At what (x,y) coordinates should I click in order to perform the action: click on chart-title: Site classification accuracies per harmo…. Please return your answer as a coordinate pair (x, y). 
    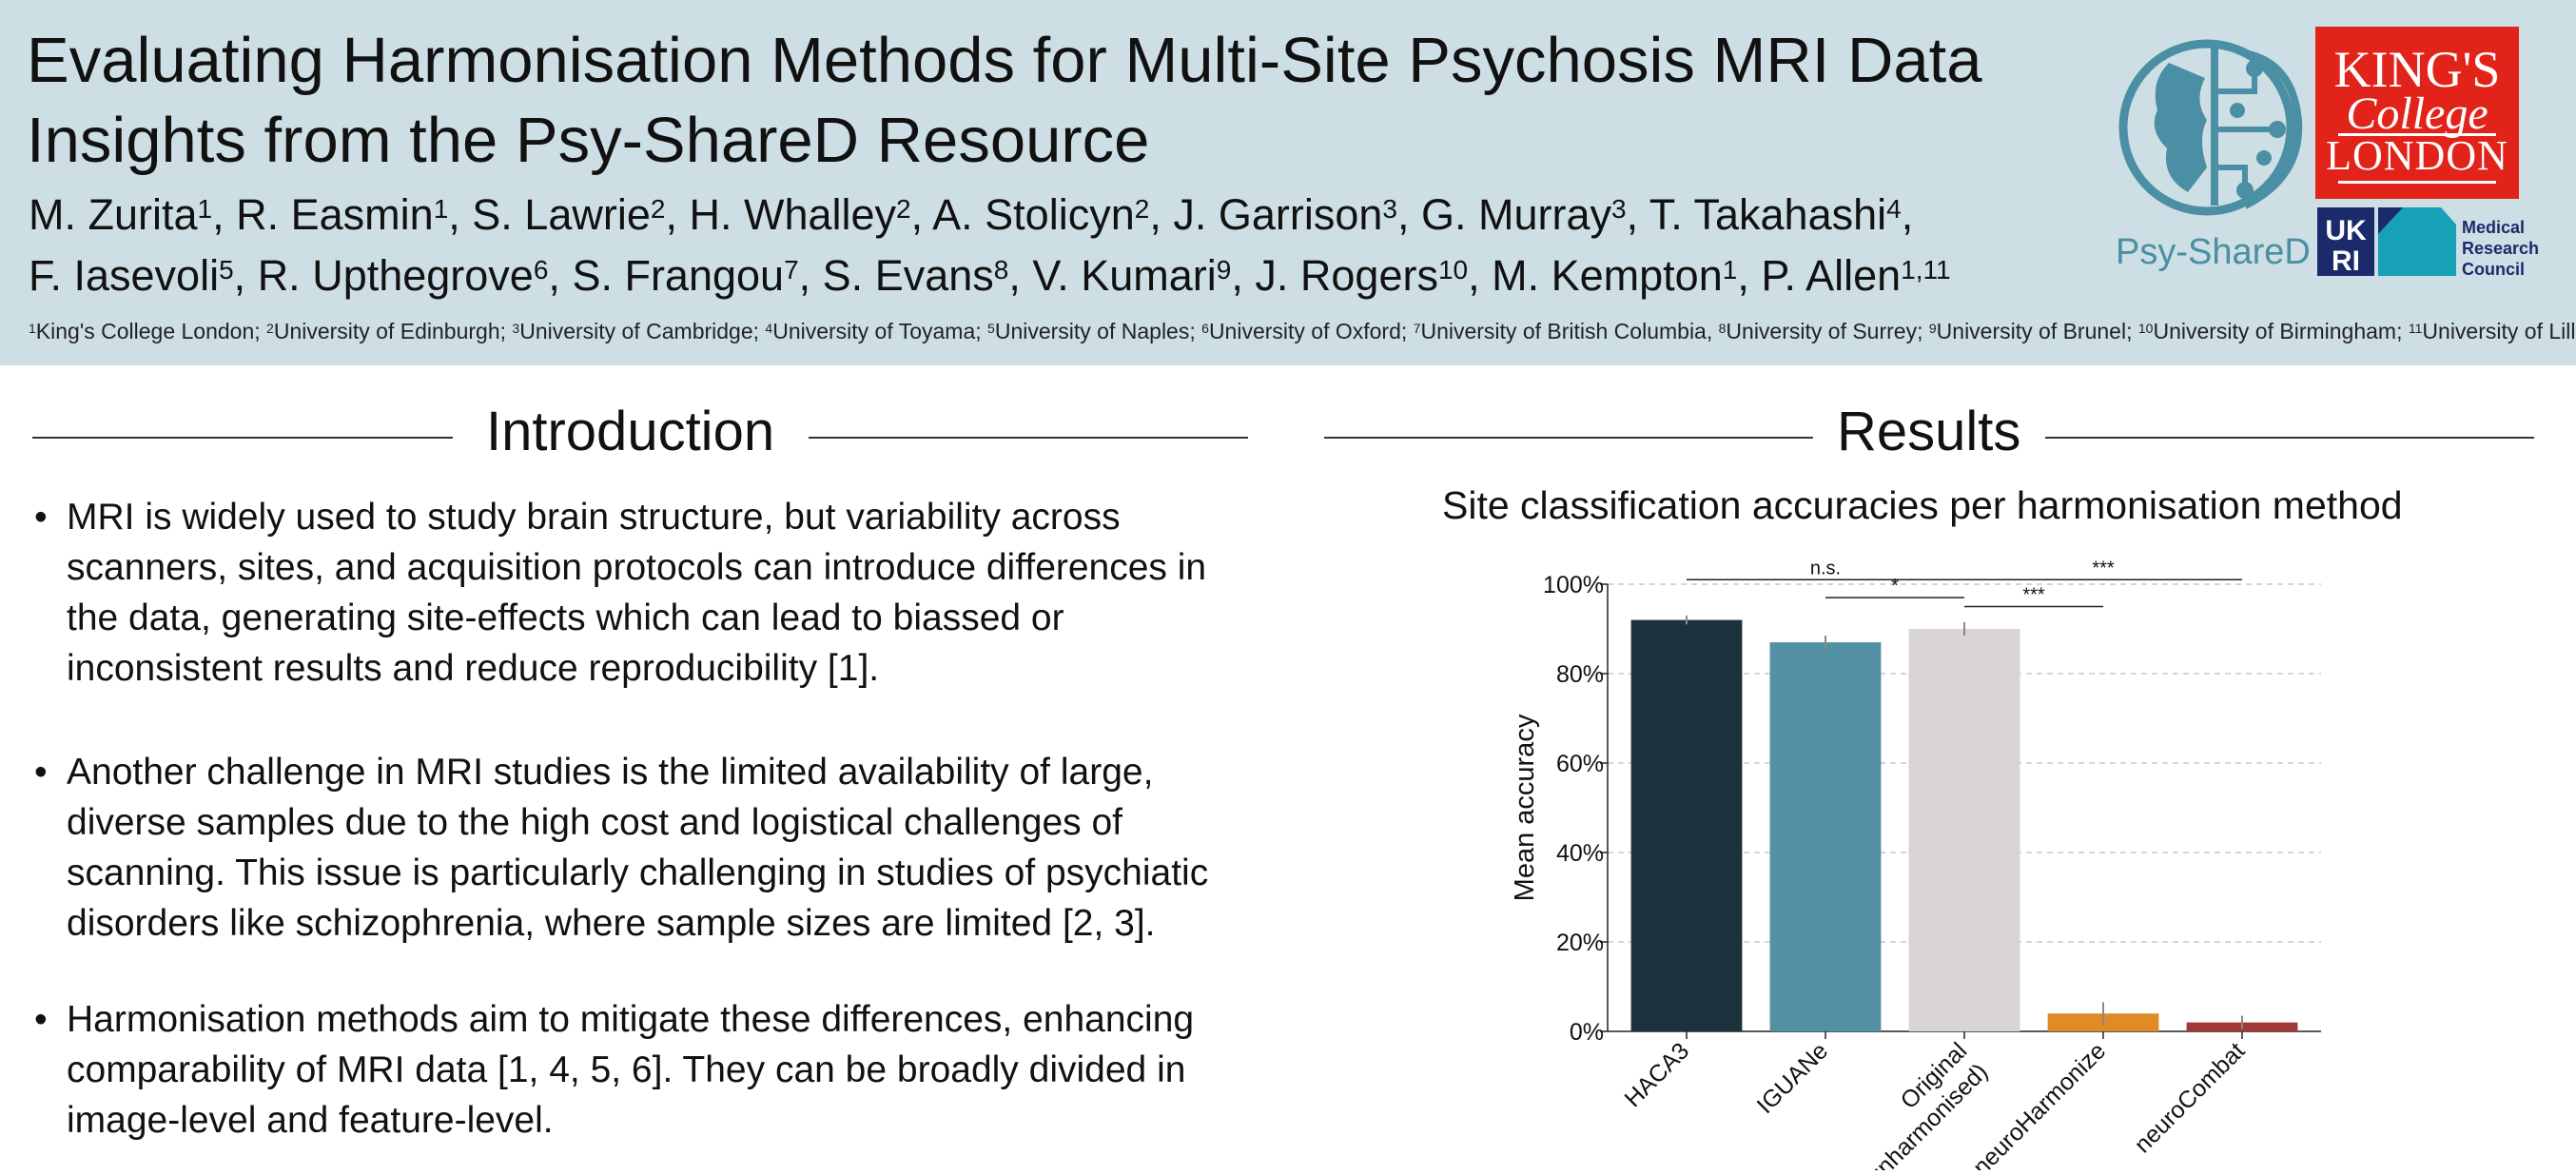
    Looking at the image, I should click on (1923, 505).